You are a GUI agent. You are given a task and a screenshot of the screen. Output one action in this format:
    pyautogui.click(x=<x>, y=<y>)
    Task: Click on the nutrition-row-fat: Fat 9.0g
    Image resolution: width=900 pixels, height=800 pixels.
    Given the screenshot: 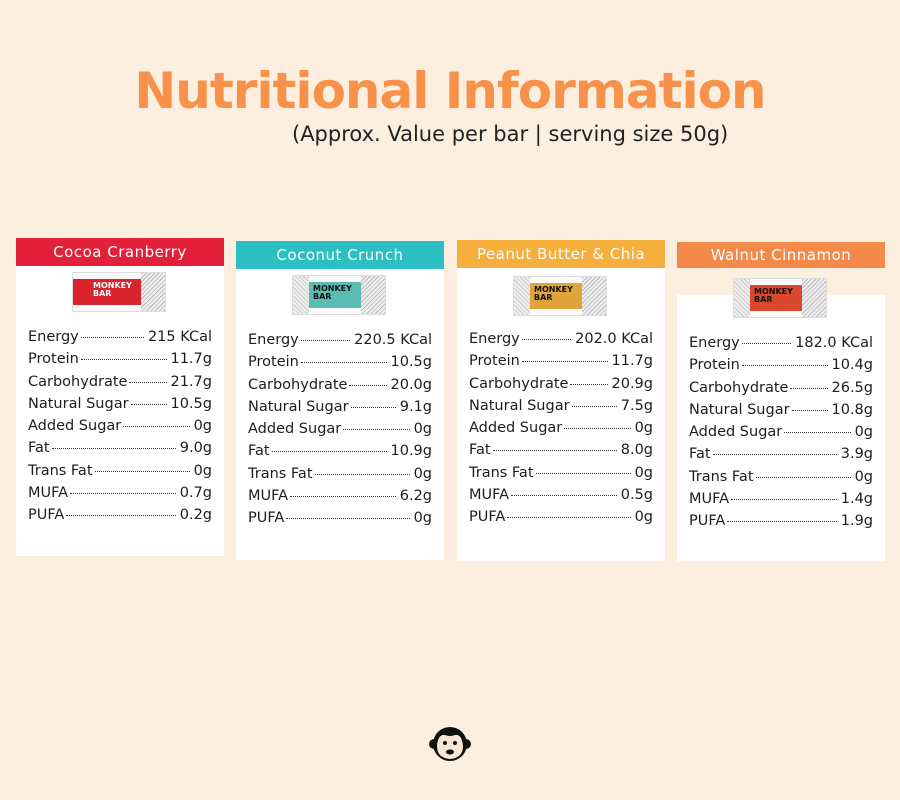 What is the action you would take?
    pyautogui.click(x=120, y=448)
    